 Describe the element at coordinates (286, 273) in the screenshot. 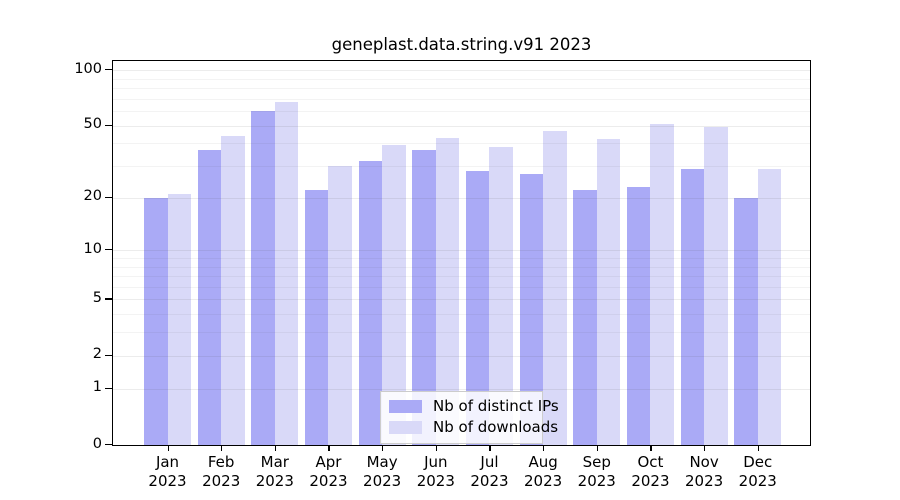

I see `bar-downloads-mar` at that location.